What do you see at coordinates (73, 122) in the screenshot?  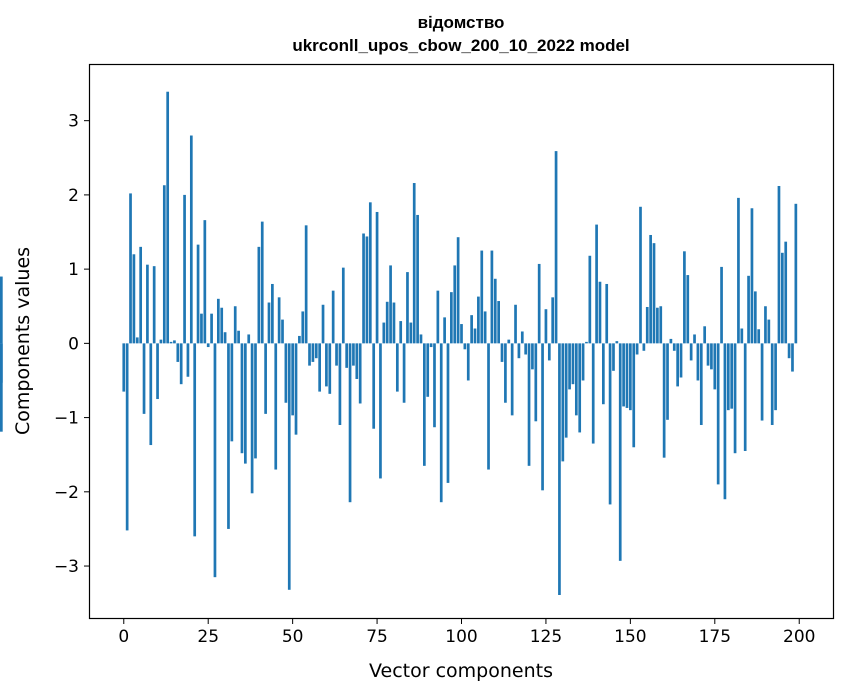 I see `y-tick-label: 3` at bounding box center [73, 122].